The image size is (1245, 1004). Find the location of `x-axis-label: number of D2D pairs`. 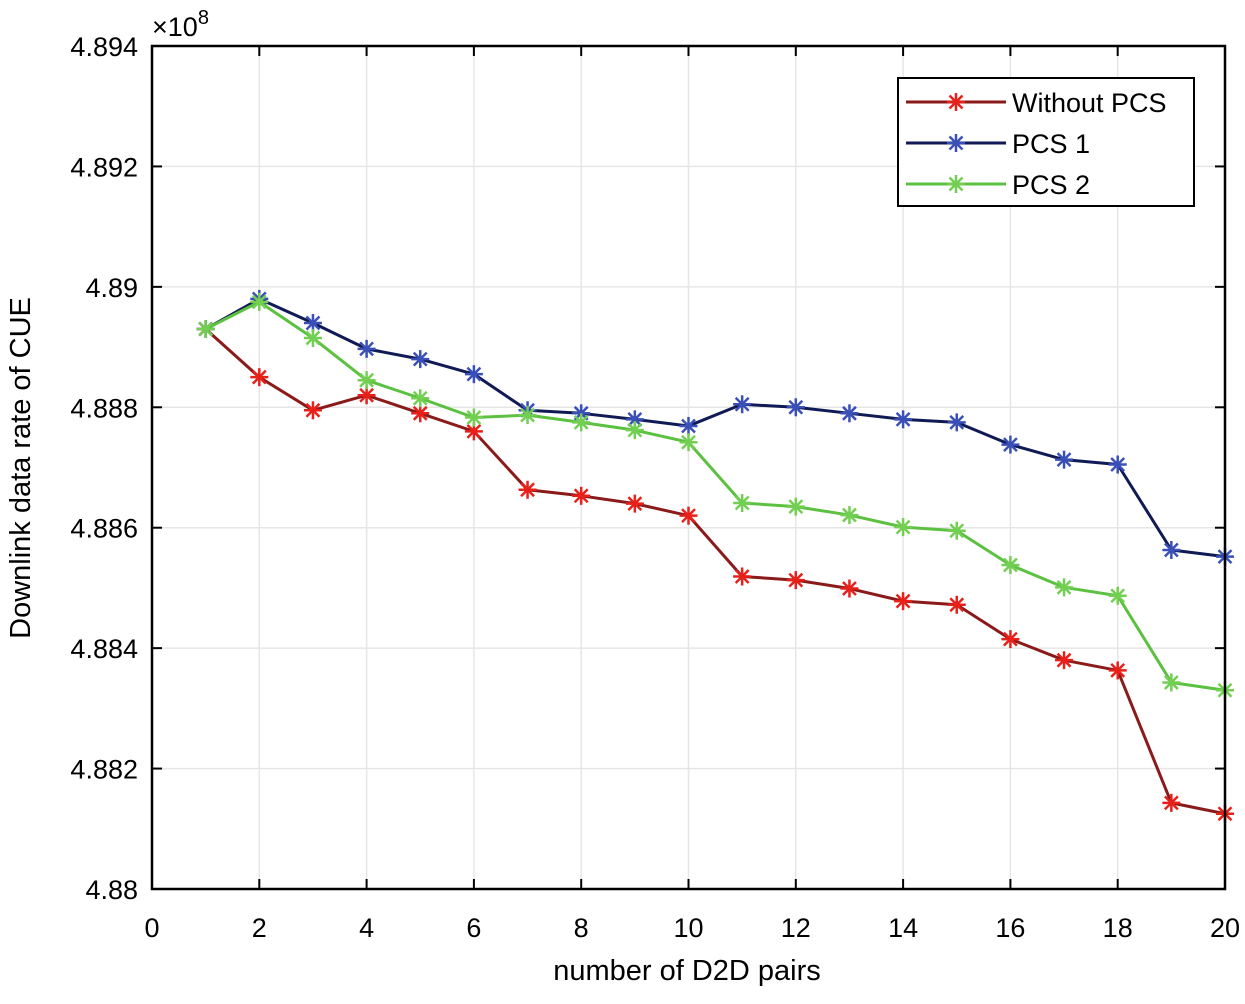

x-axis-label: number of D2D pairs is located at coordinates (687, 971).